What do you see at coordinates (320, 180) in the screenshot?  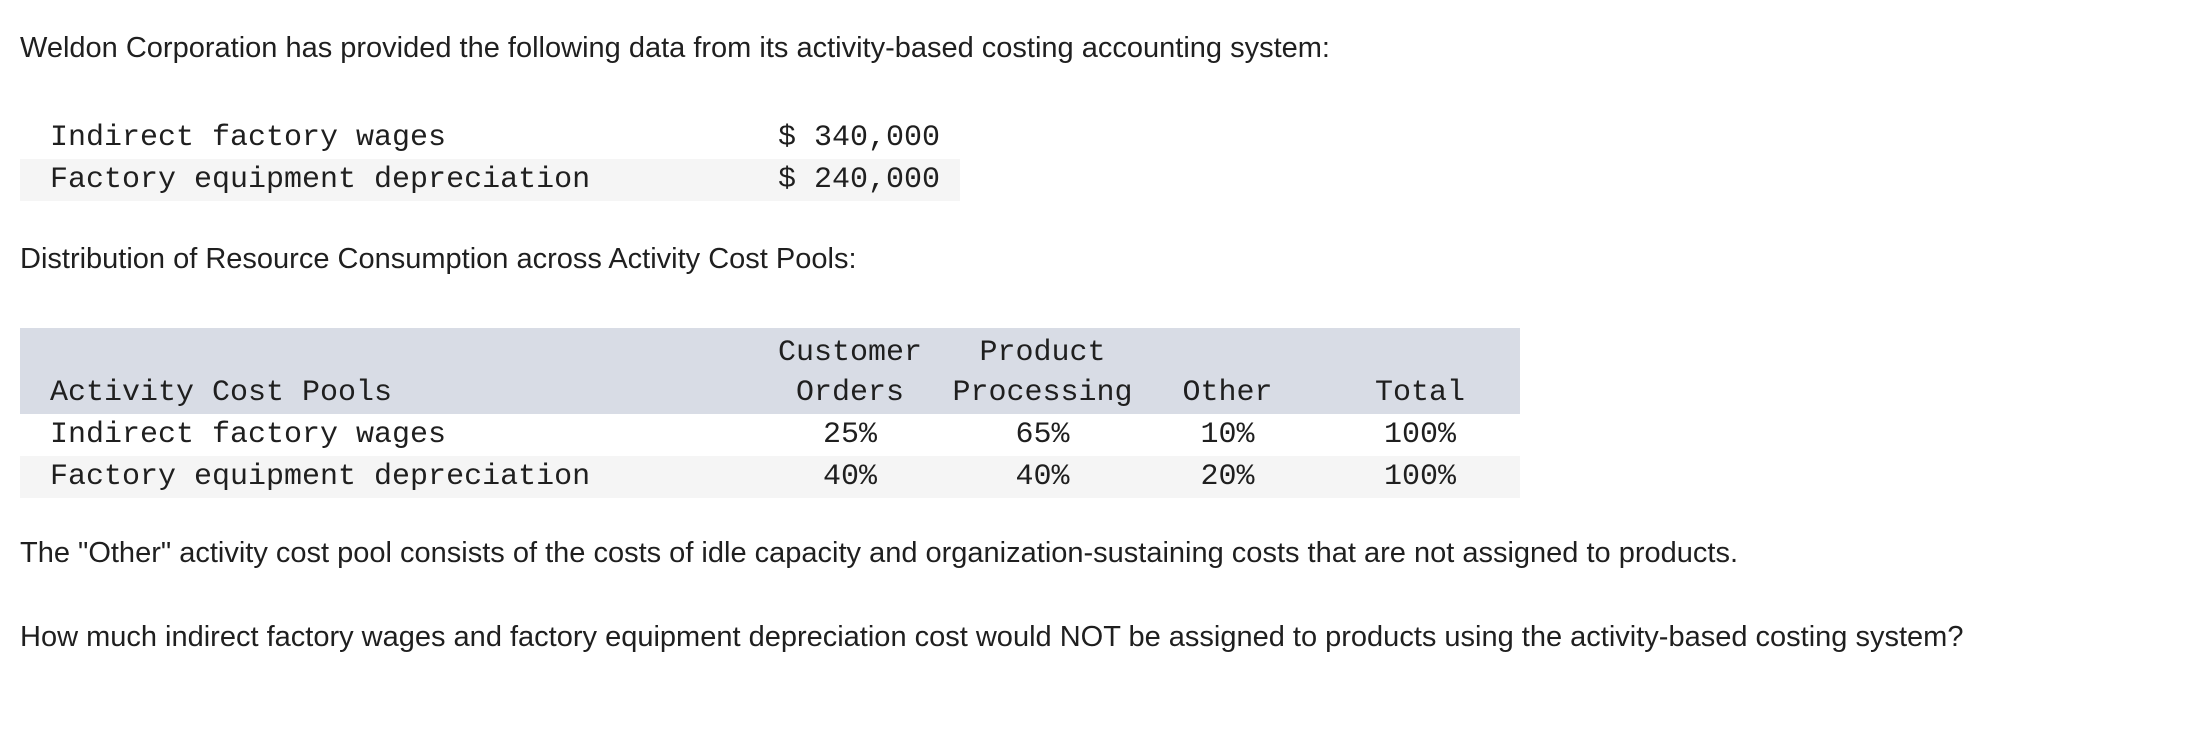 I see `cost-label: Factory equipment depreciation` at bounding box center [320, 180].